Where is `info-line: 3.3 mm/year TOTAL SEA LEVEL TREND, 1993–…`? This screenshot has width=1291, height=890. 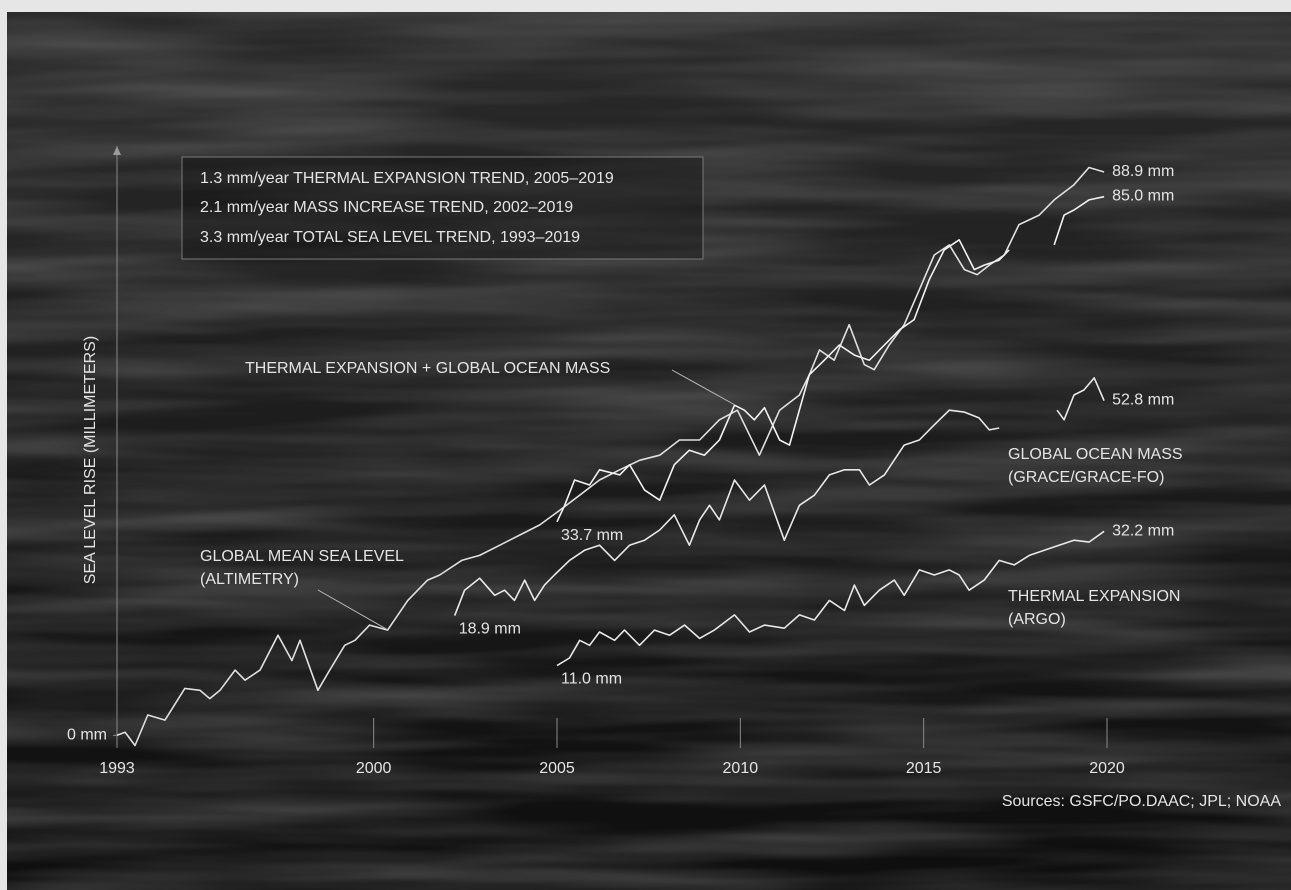 info-line: 3.3 mm/year TOTAL SEA LEVEL TREND, 1993–… is located at coordinates (390, 237).